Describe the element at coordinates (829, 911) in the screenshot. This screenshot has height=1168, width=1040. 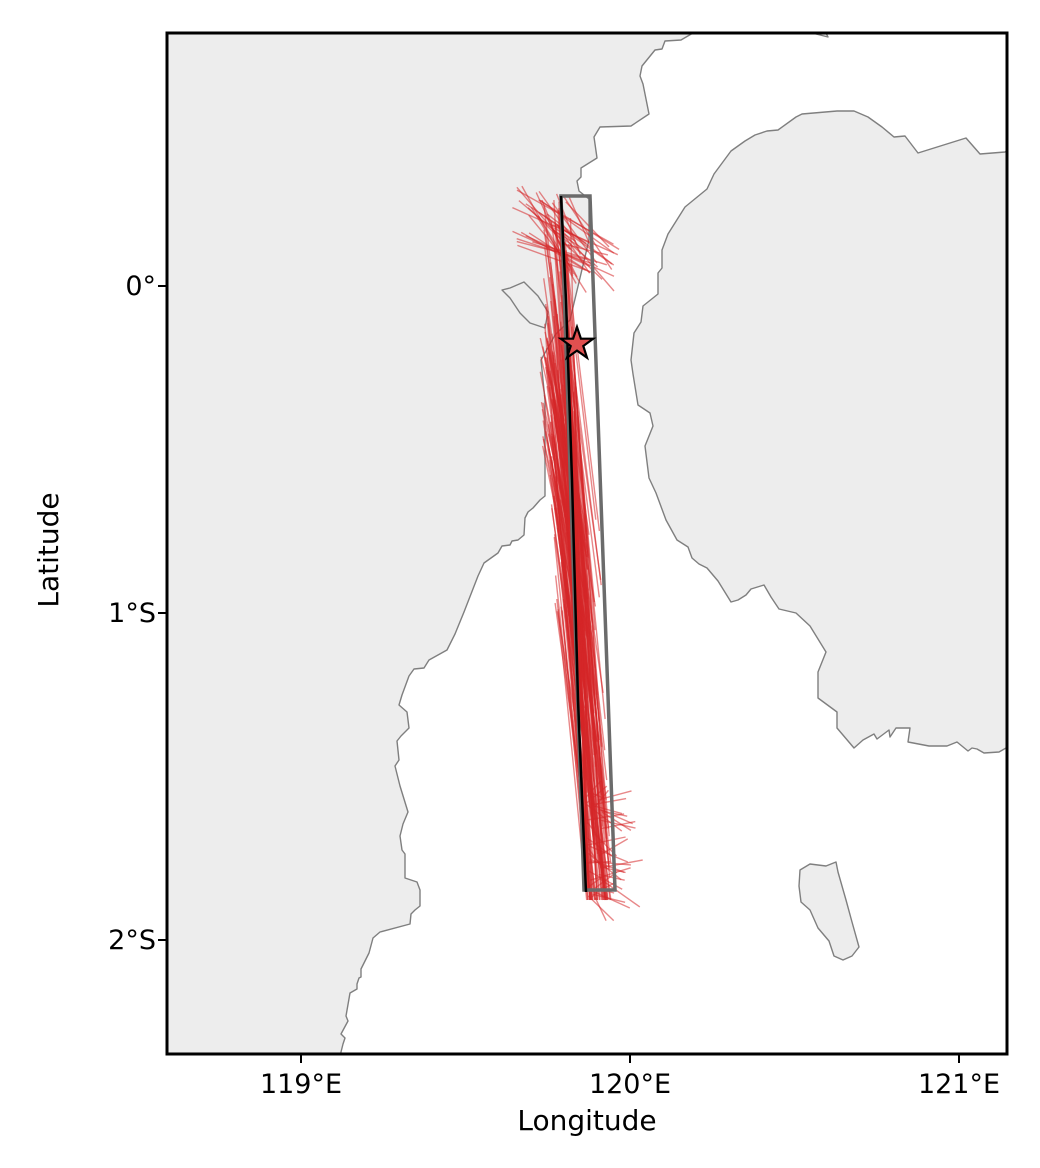
I see `island-south` at that location.